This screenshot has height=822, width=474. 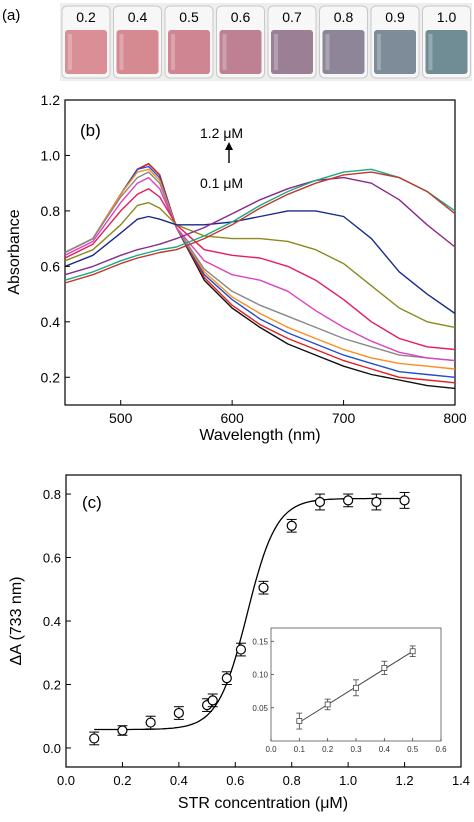 What do you see at coordinates (52, 748) in the screenshot?
I see `y-tick-label: 0.0` at bounding box center [52, 748].